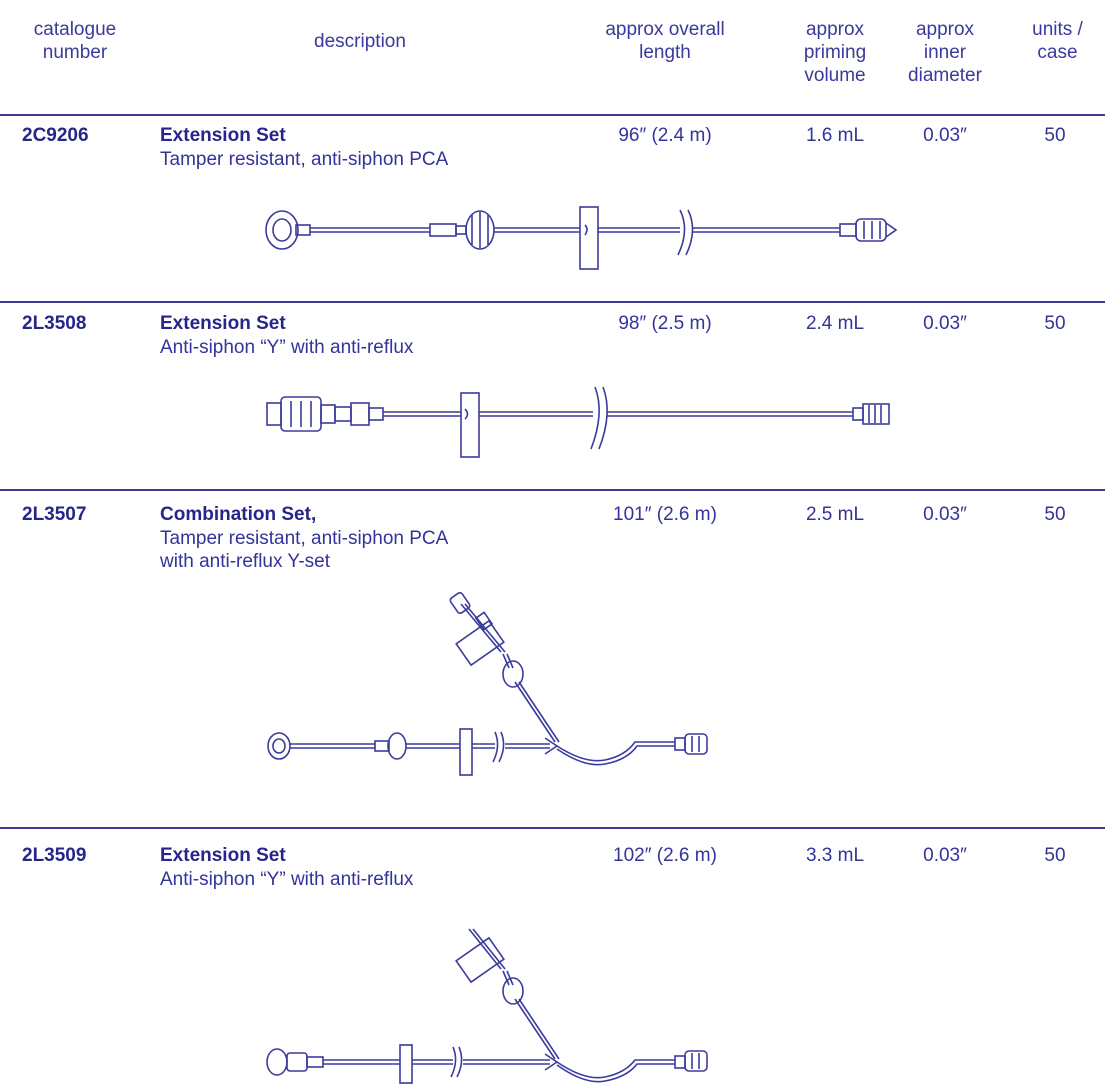 The width and height of the screenshot is (1105, 1084). I want to click on catalogue-number: 2L3508, so click(54, 323).